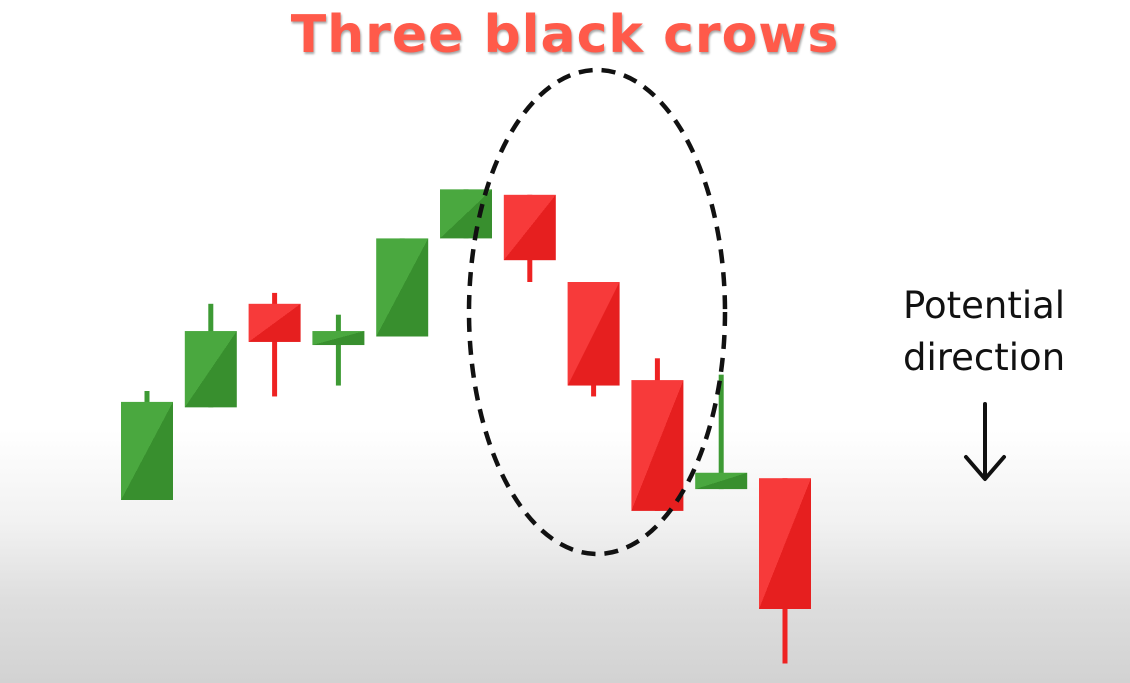 Image resolution: width=1130 pixels, height=683 pixels. What do you see at coordinates (1003, 332) in the screenshot?
I see `potential-direction-label: Potential direction` at bounding box center [1003, 332].